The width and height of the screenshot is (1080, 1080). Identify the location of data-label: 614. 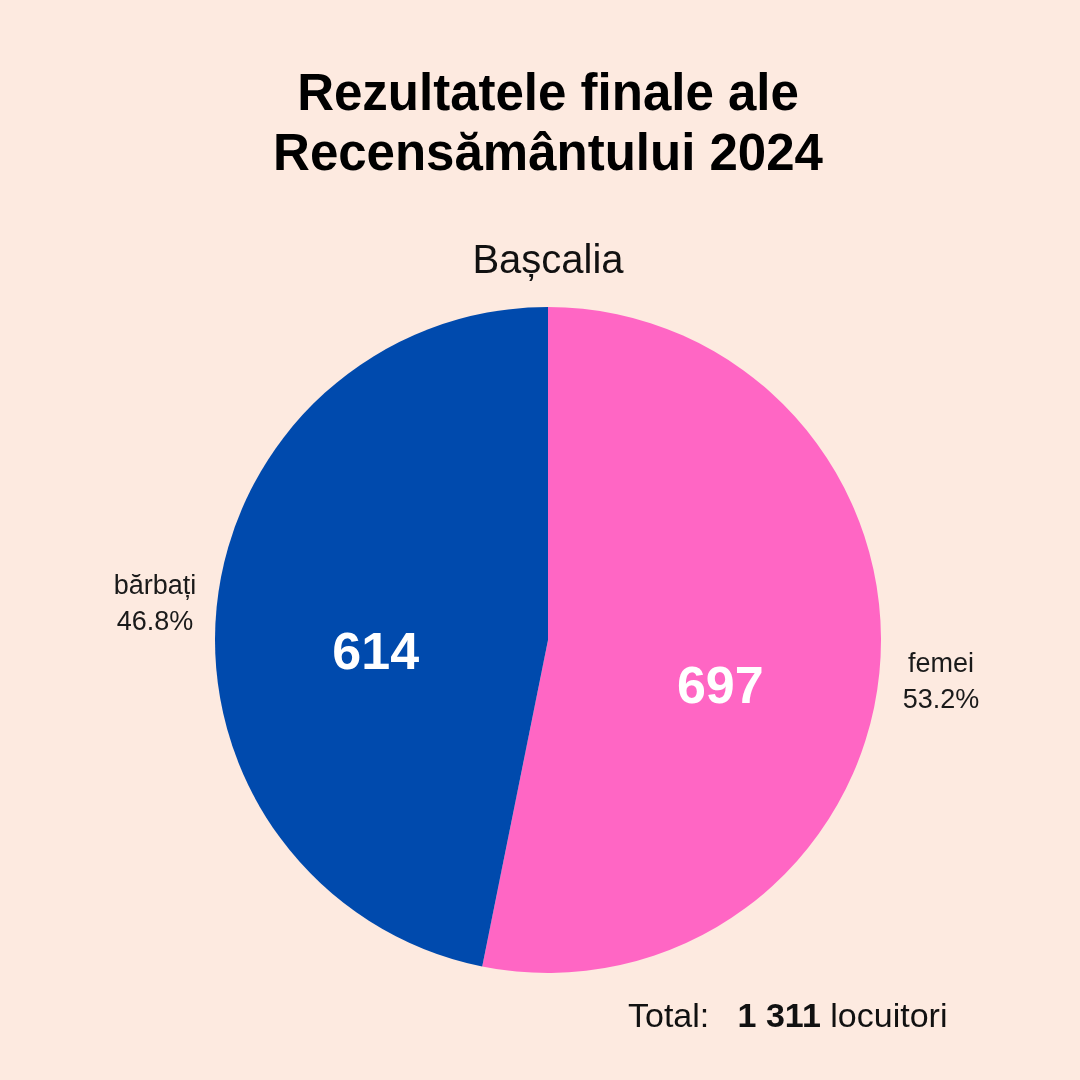
(376, 650).